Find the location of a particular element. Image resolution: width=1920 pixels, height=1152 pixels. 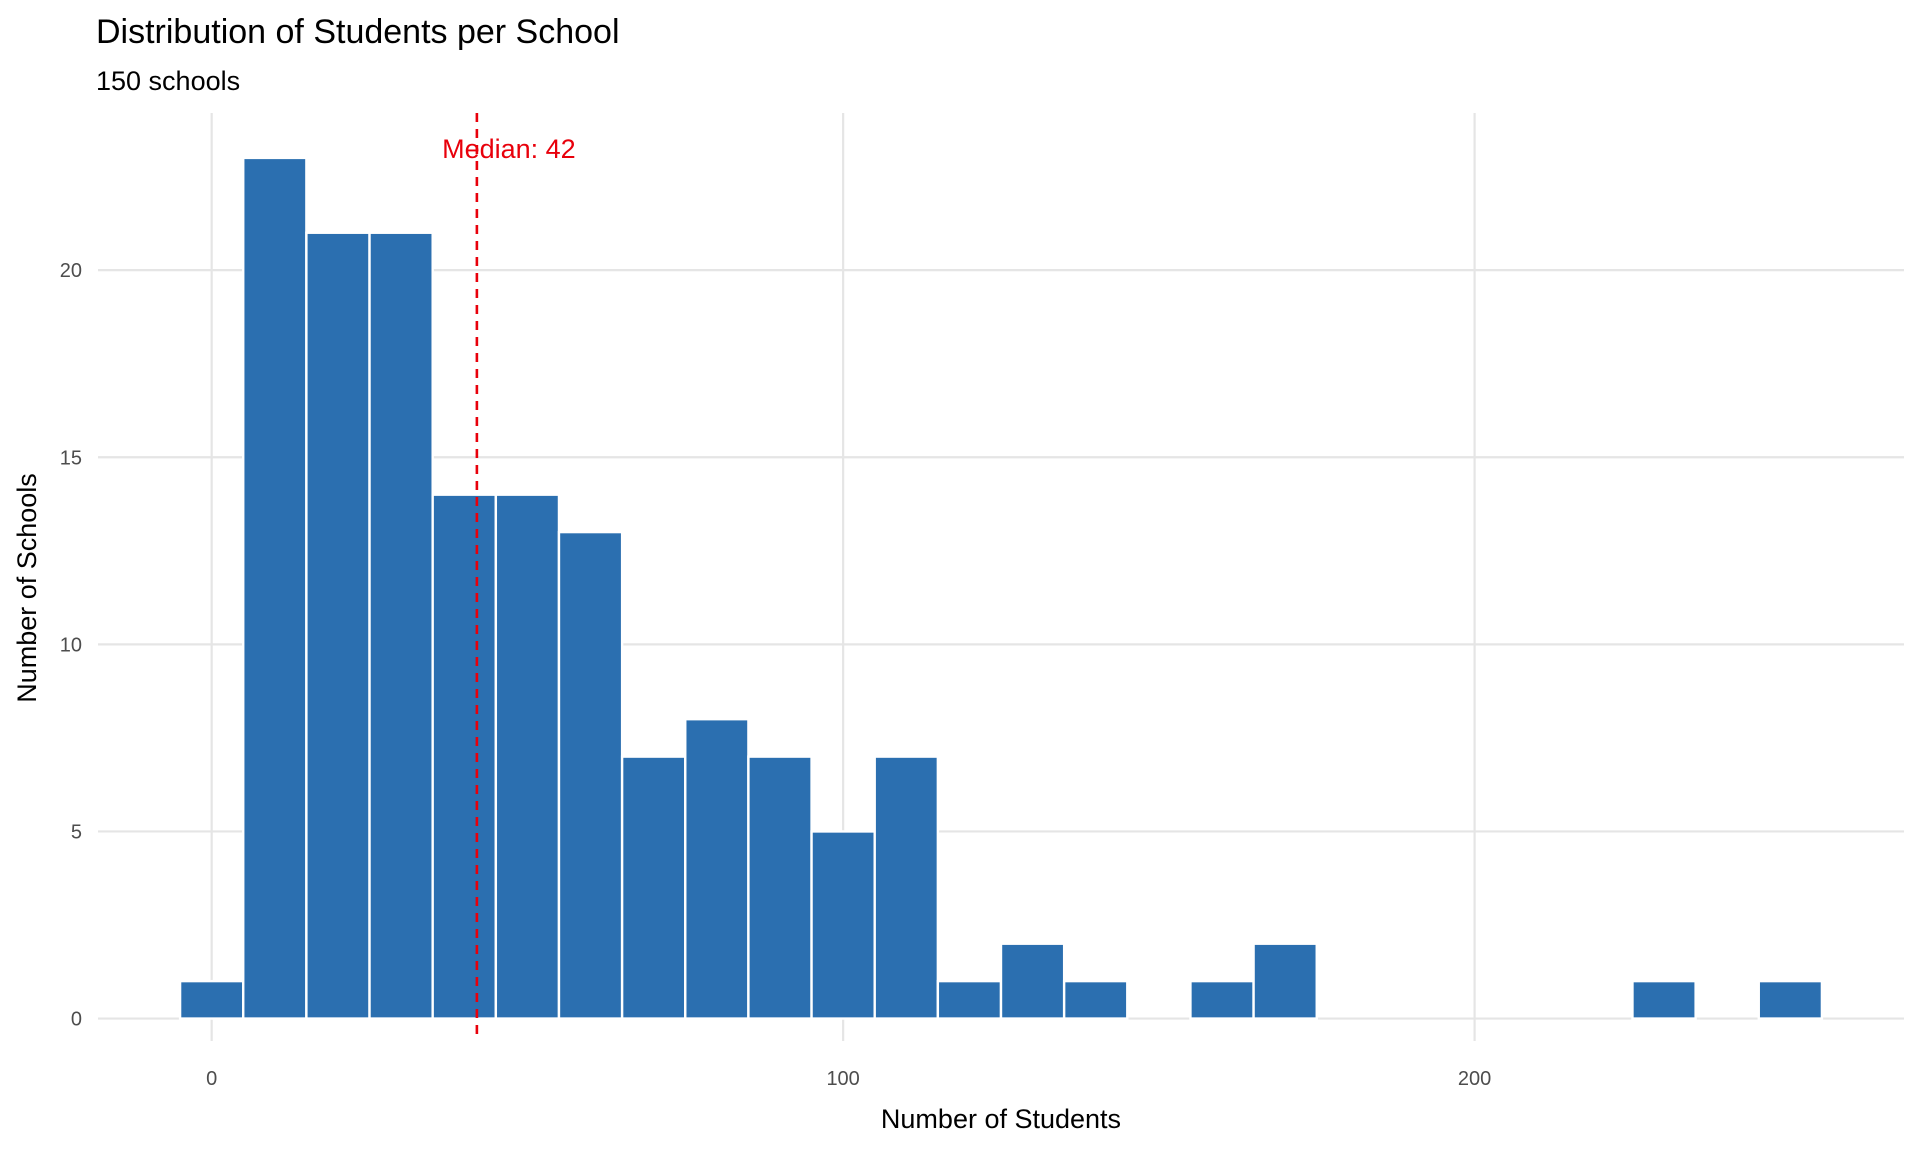

x-tick-label: 100 is located at coordinates (842, 1079).